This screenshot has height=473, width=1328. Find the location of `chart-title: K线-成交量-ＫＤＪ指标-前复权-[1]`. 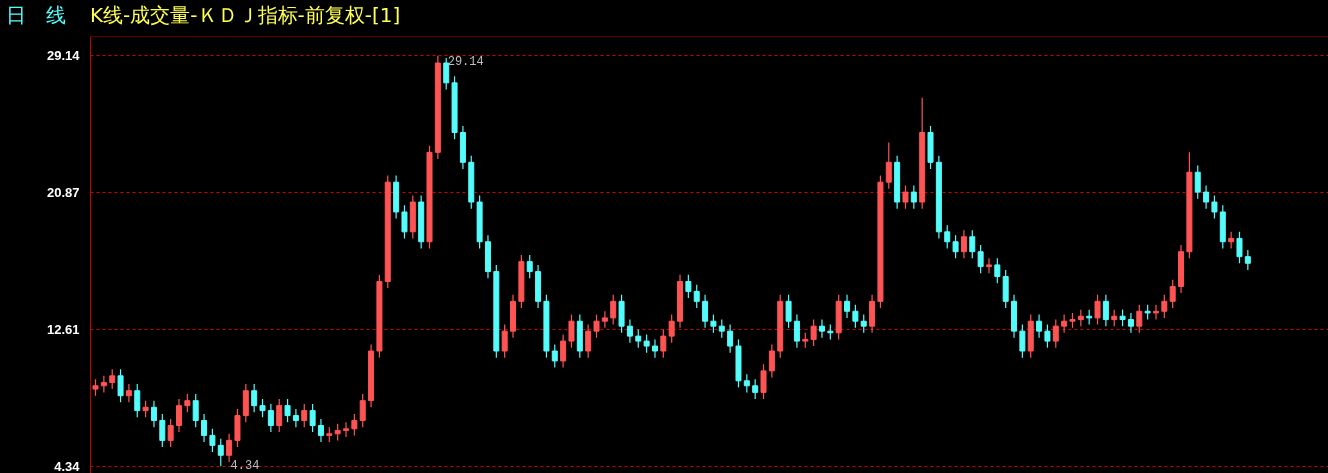

chart-title: K线-成交量-ＫＤＪ指标-前复权-[1] is located at coordinates (245, 15).